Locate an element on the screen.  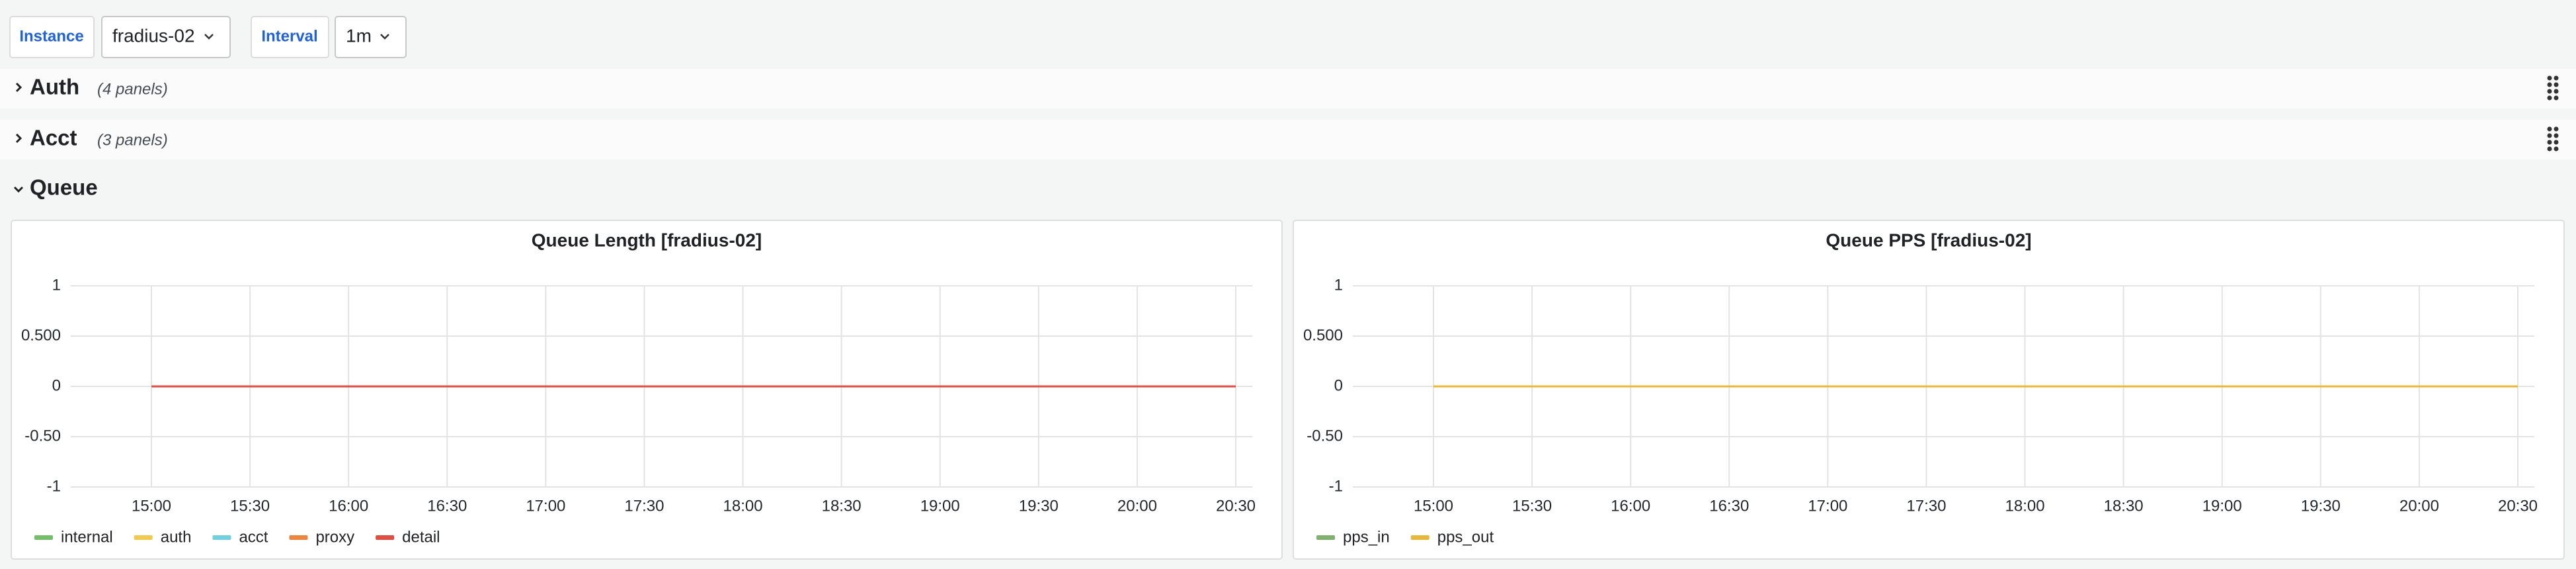
legend-label: acct is located at coordinates (253, 537).